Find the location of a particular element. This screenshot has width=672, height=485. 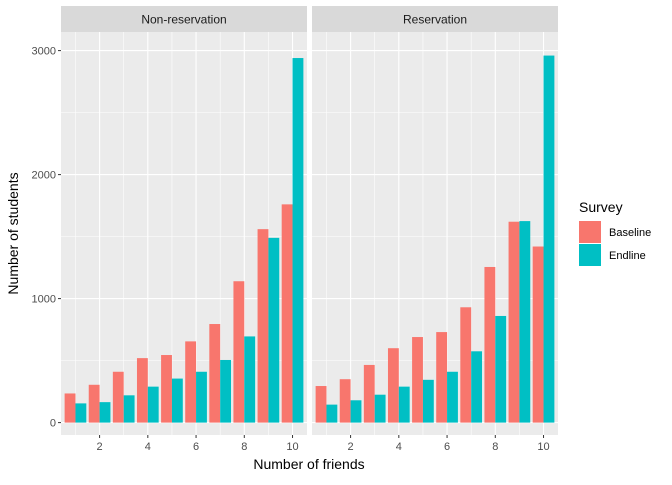

y-tick-label: 3000 is located at coordinates (44, 52).